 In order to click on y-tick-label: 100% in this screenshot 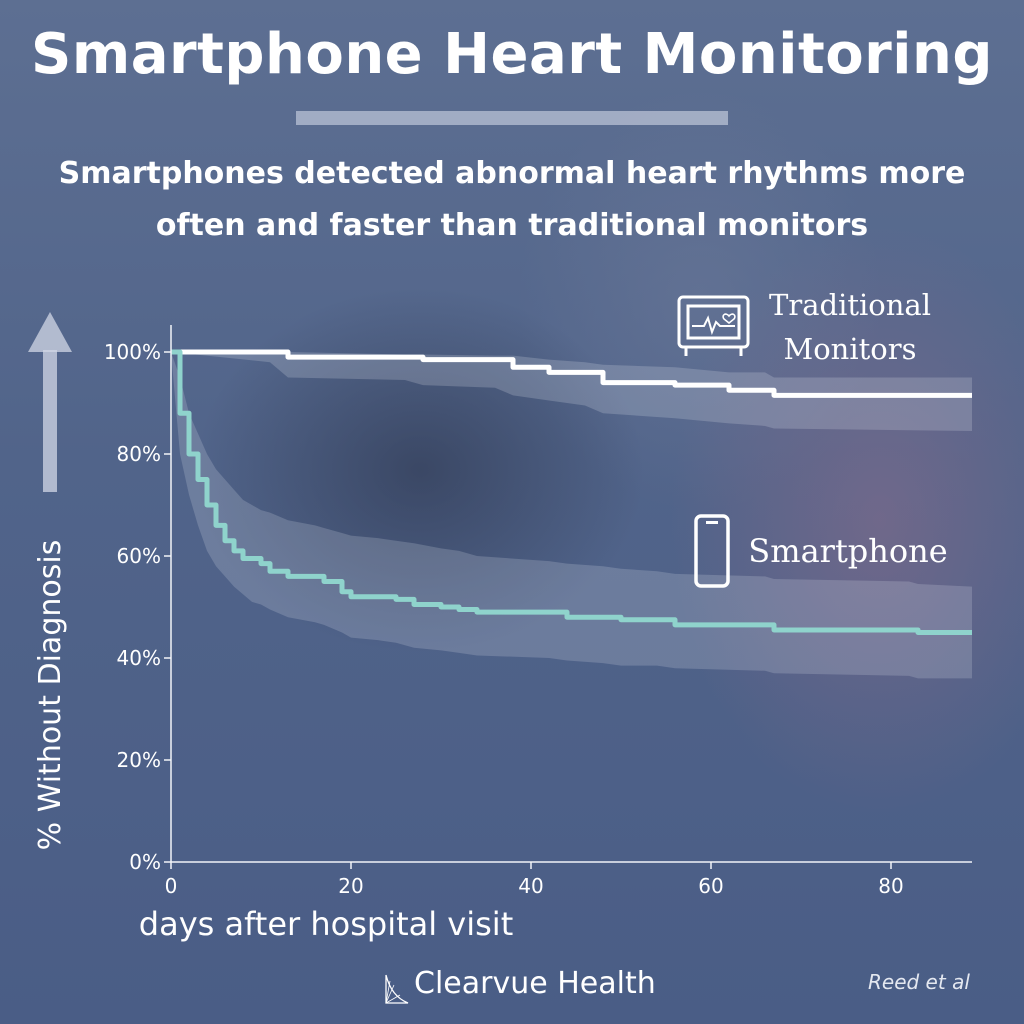, I will do `click(132, 352)`.